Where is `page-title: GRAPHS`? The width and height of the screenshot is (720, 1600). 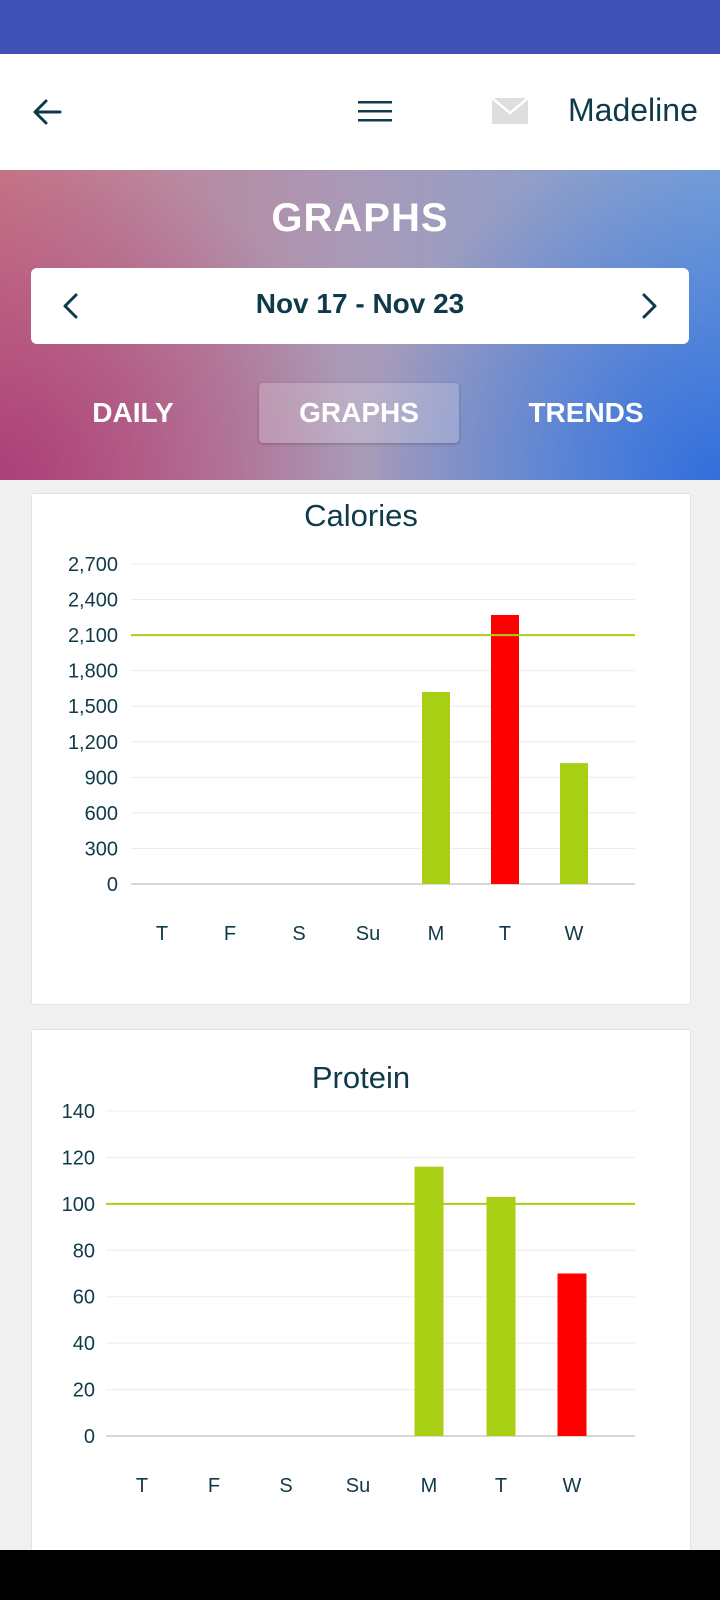
page-title: GRAPHS is located at coordinates (360, 218).